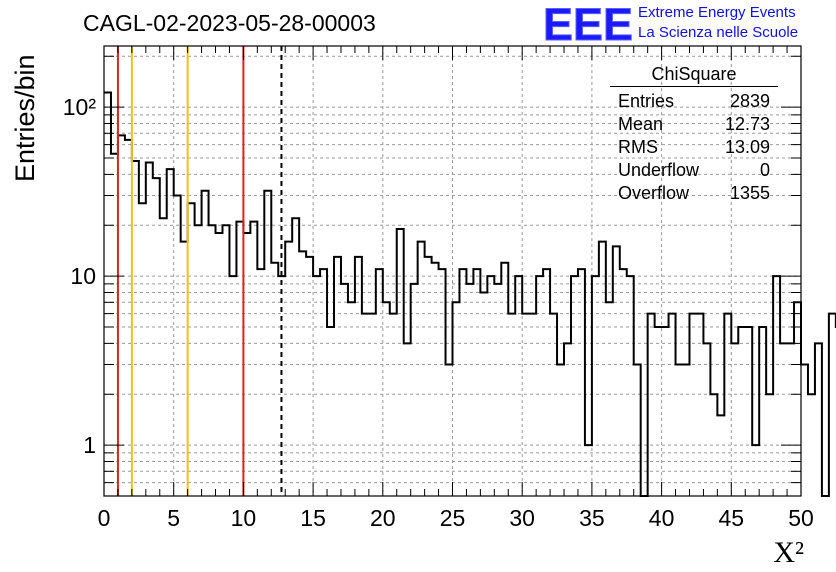 This screenshot has height=572, width=836. What do you see at coordinates (717, 12) in the screenshot?
I see `logo-line1: Extreme Energy Events` at bounding box center [717, 12].